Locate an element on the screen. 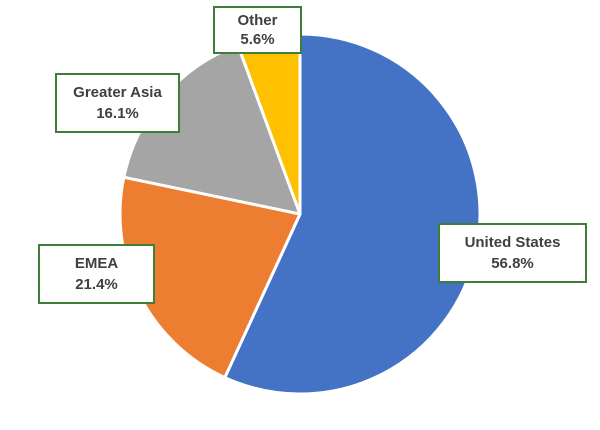  slice-label-emea: EMEA is located at coordinates (96, 263).